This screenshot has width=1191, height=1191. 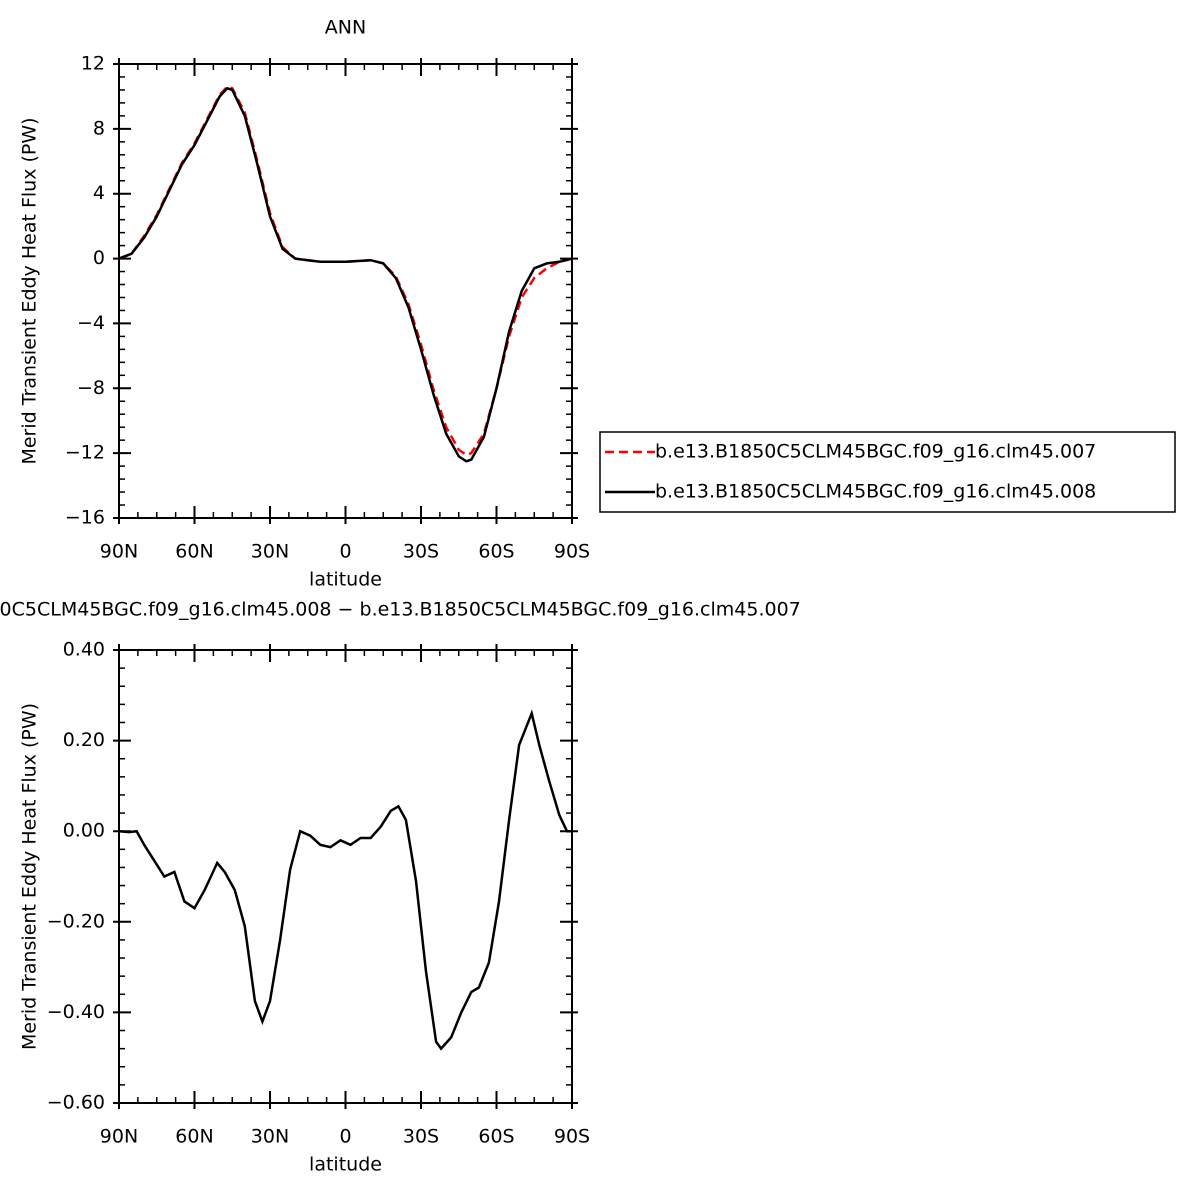 What do you see at coordinates (76, 1103) in the screenshot?
I see `y-tick-label: −0.60` at bounding box center [76, 1103].